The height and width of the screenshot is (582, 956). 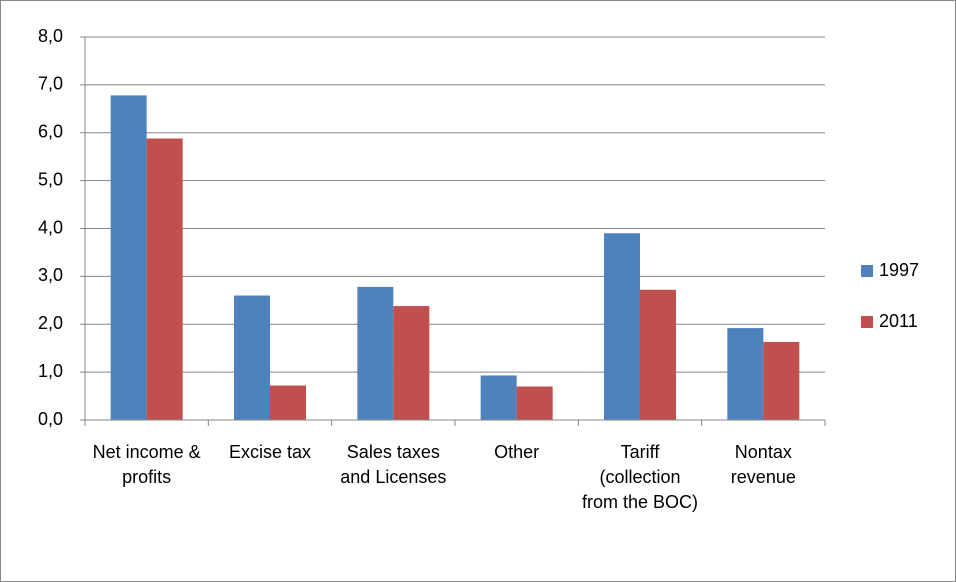 What do you see at coordinates (50, 275) in the screenshot?
I see `y-tick-label: 3,0` at bounding box center [50, 275].